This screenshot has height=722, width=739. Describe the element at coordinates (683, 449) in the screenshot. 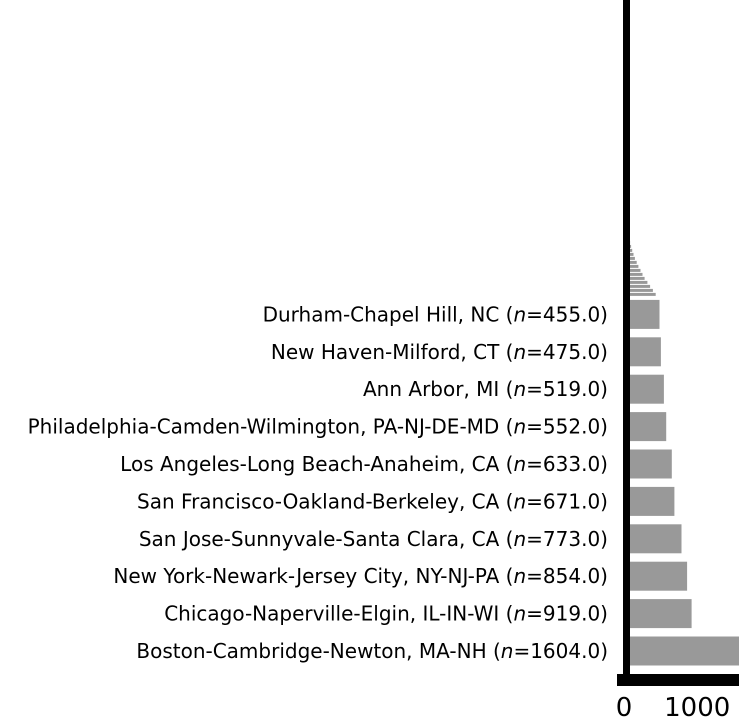

I see `bars-group` at that location.